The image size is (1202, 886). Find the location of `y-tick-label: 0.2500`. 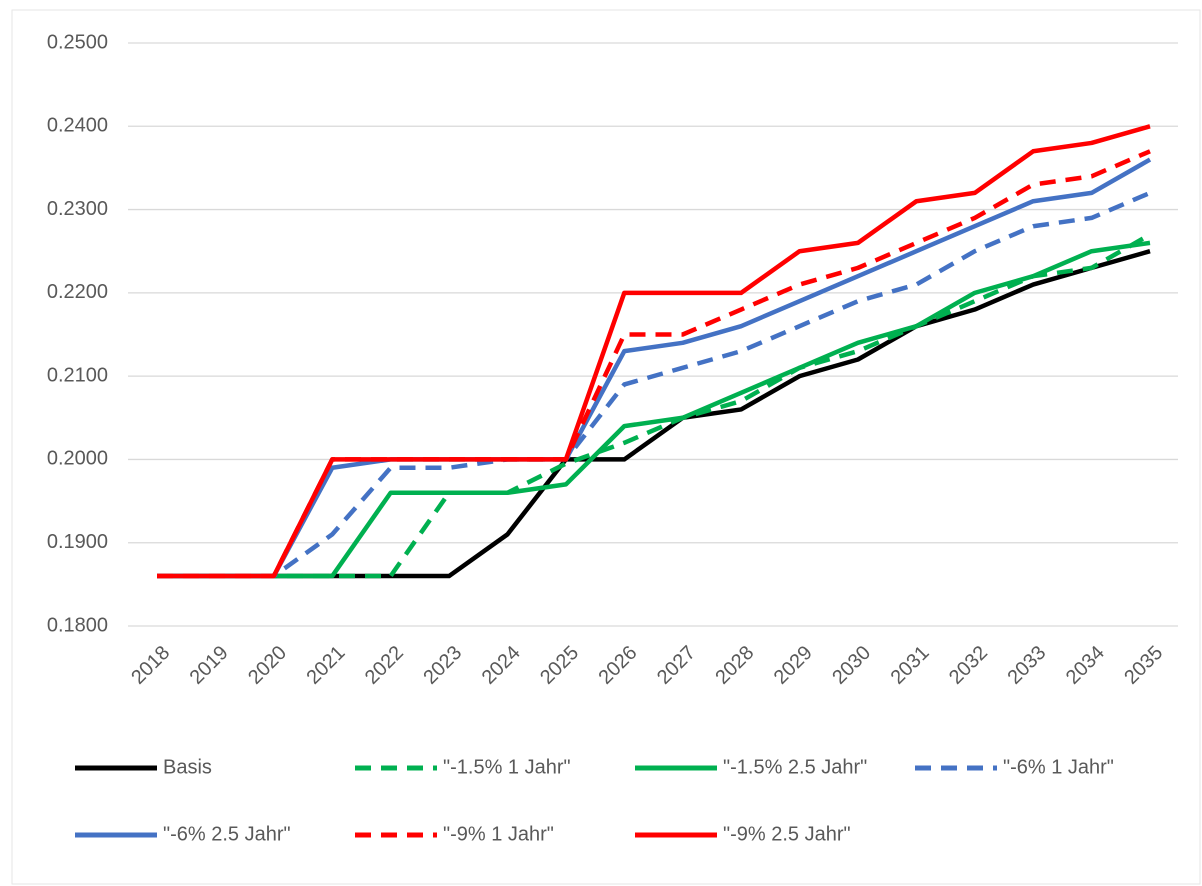

y-tick-label: 0.2500 is located at coordinates (77, 42).